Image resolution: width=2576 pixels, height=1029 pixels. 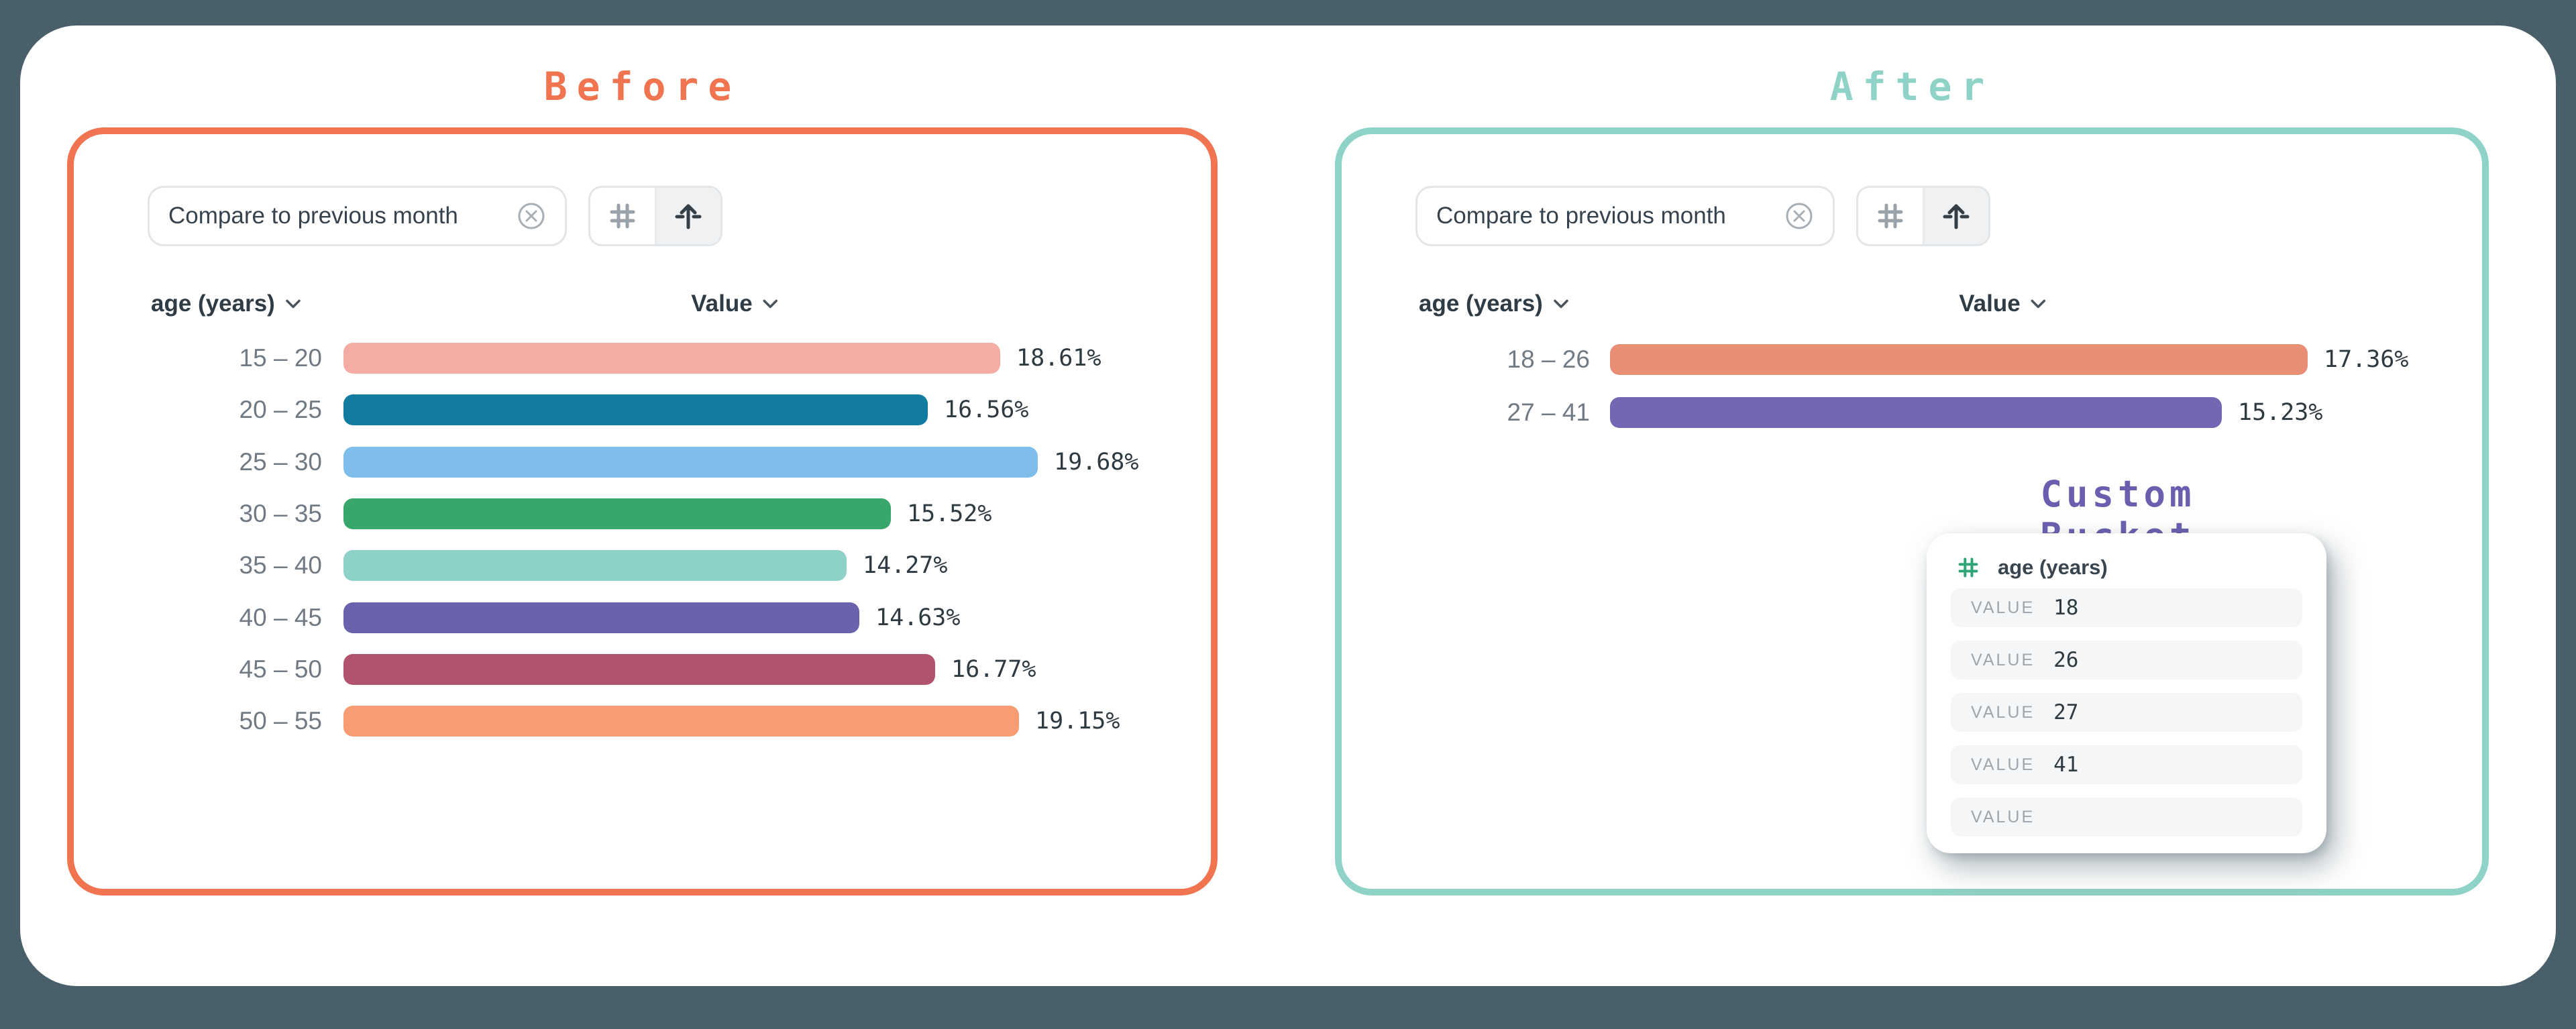 I want to click on bar-value-label: 17.36%, so click(x=2366, y=359).